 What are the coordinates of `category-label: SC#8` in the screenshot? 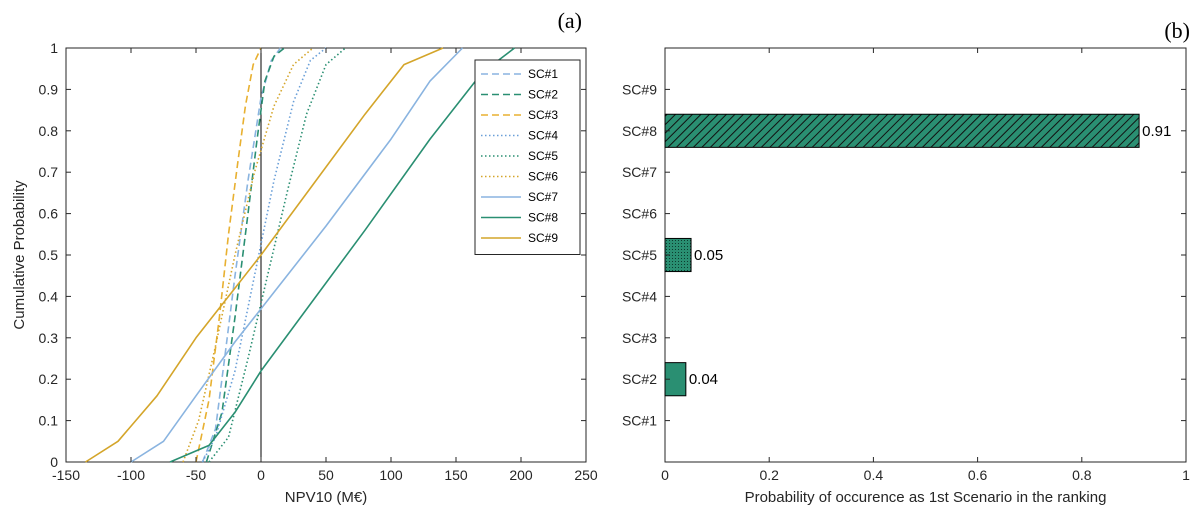 It's located at (639, 131).